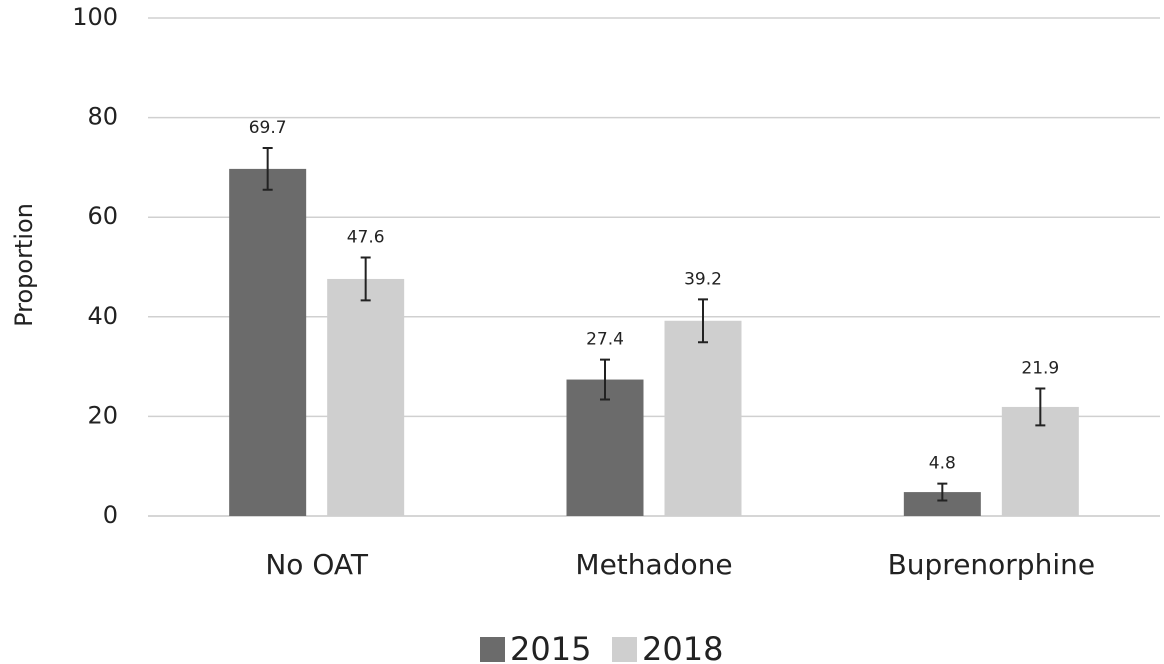  Describe the element at coordinates (366, 238) in the screenshot. I see `value-label: 47.6` at that location.